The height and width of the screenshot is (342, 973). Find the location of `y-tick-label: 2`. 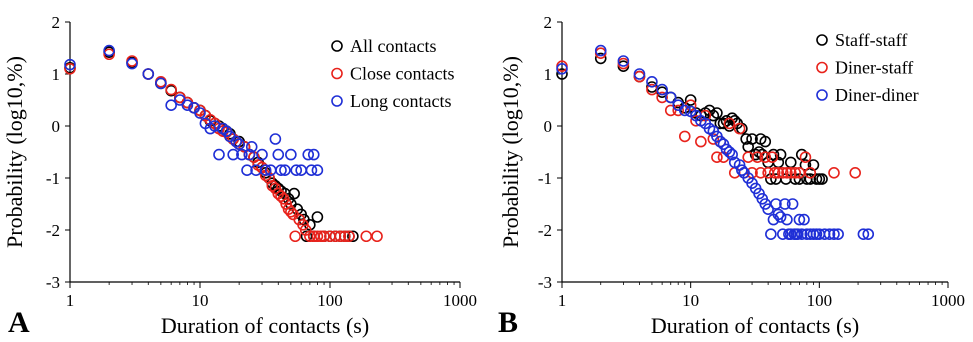

y-tick-label: 2 is located at coordinates (548, 22).